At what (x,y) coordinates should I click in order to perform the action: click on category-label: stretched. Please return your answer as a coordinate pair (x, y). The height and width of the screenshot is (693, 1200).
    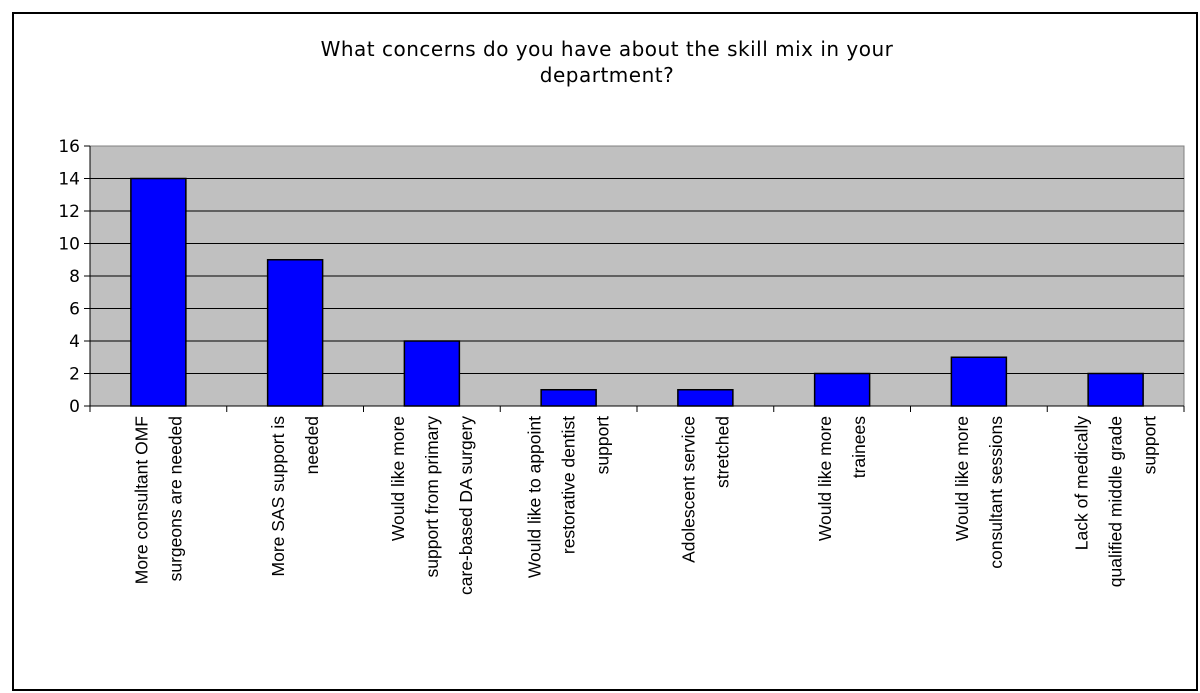
    Looking at the image, I should click on (722, 452).